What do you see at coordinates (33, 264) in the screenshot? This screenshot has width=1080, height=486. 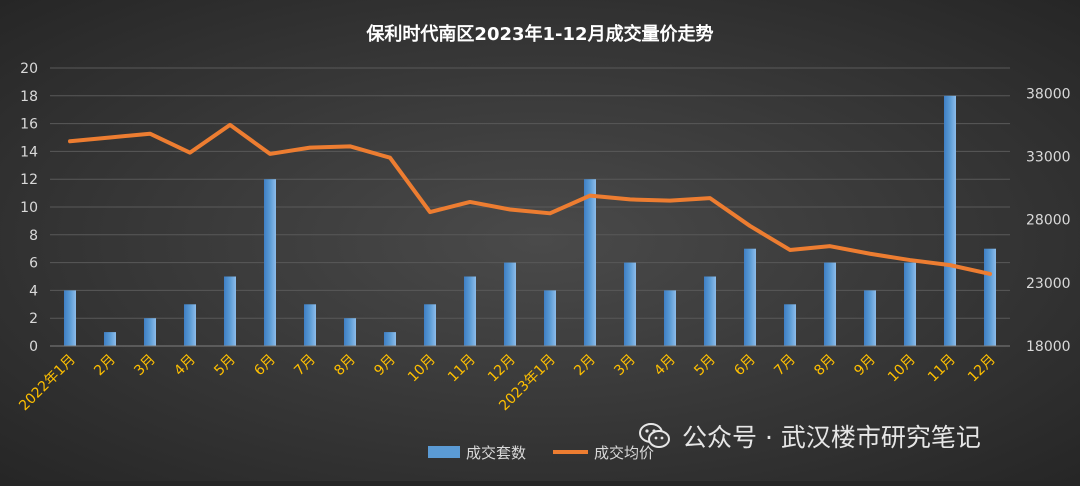 I see `y-left-tick-label: 6` at bounding box center [33, 264].